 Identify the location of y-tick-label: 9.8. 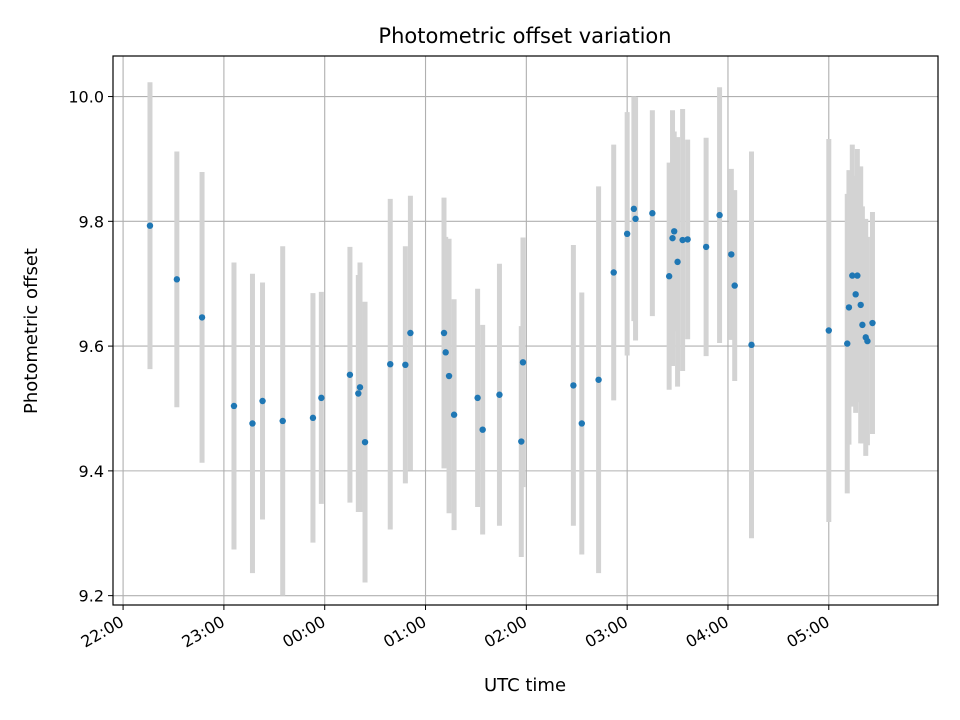
(91, 221).